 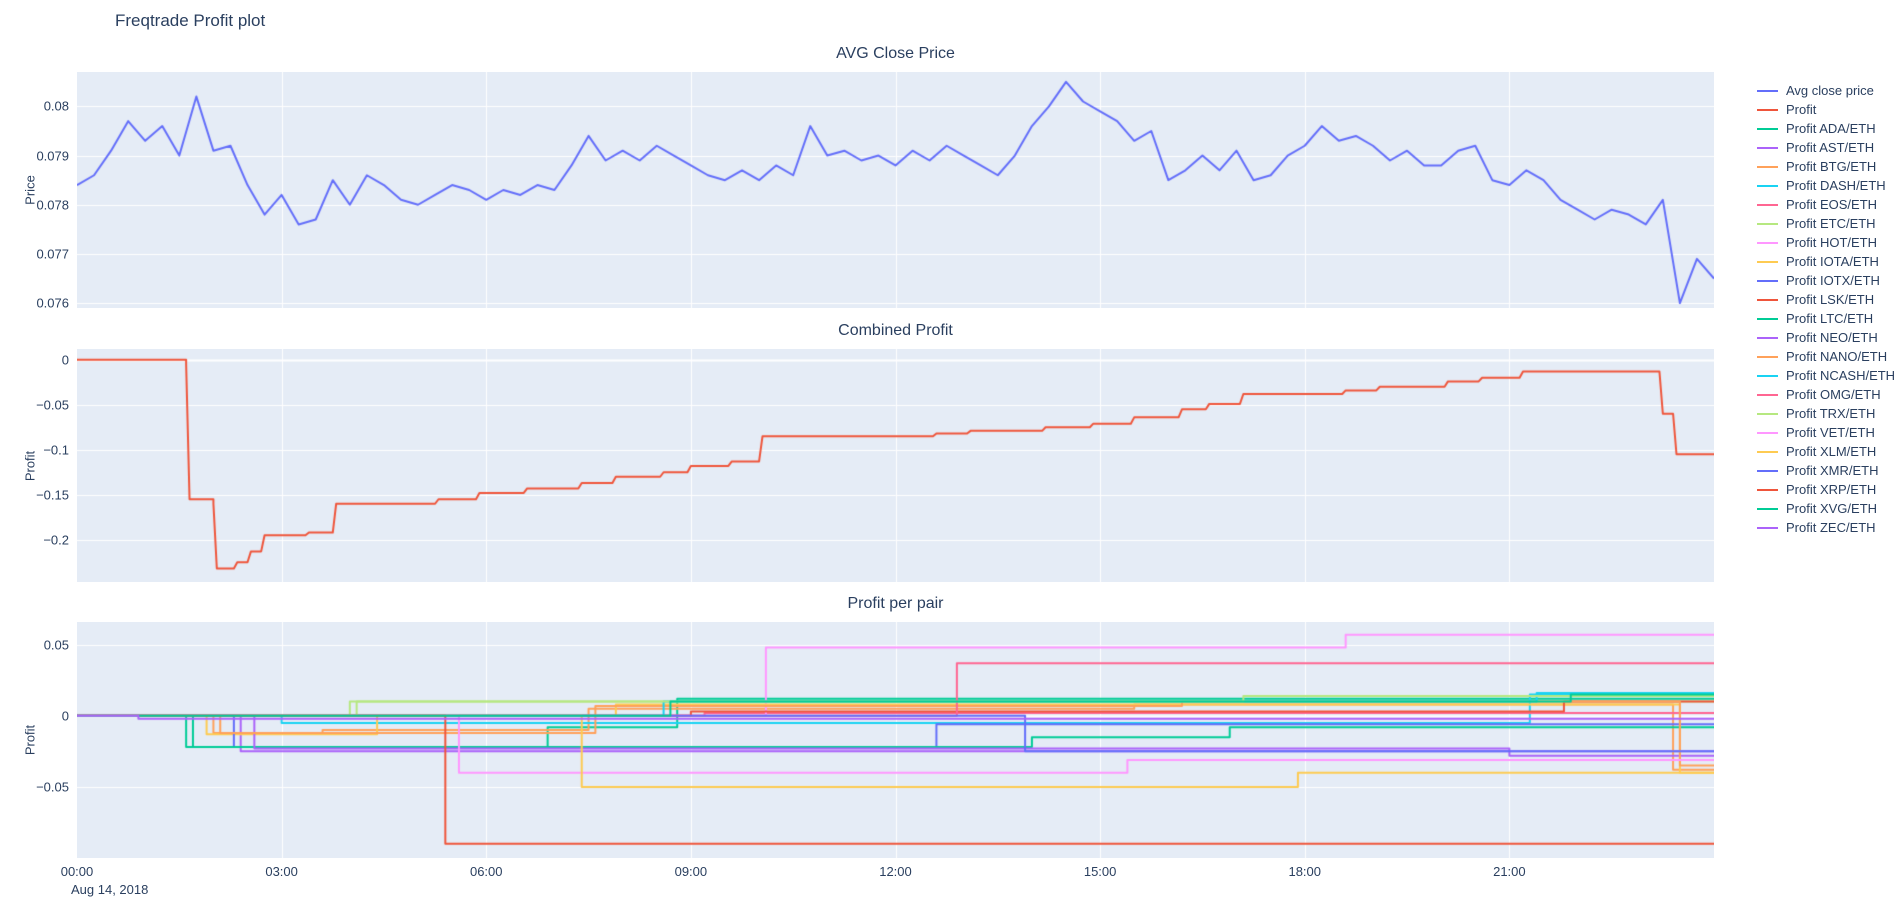 I want to click on legend-item: Profit XMR/ETH, so click(x=1826, y=470).